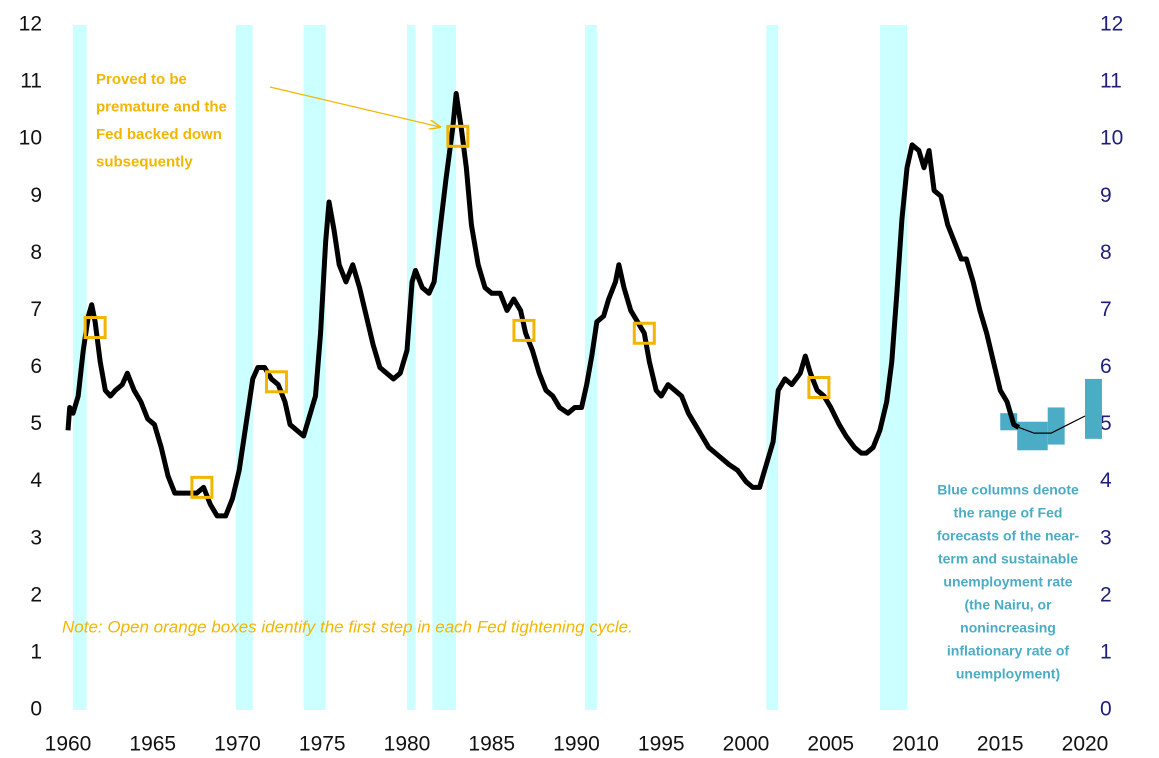 This screenshot has width=1159, height=758. I want to click on y2-tick-label: 5, so click(1106, 423).